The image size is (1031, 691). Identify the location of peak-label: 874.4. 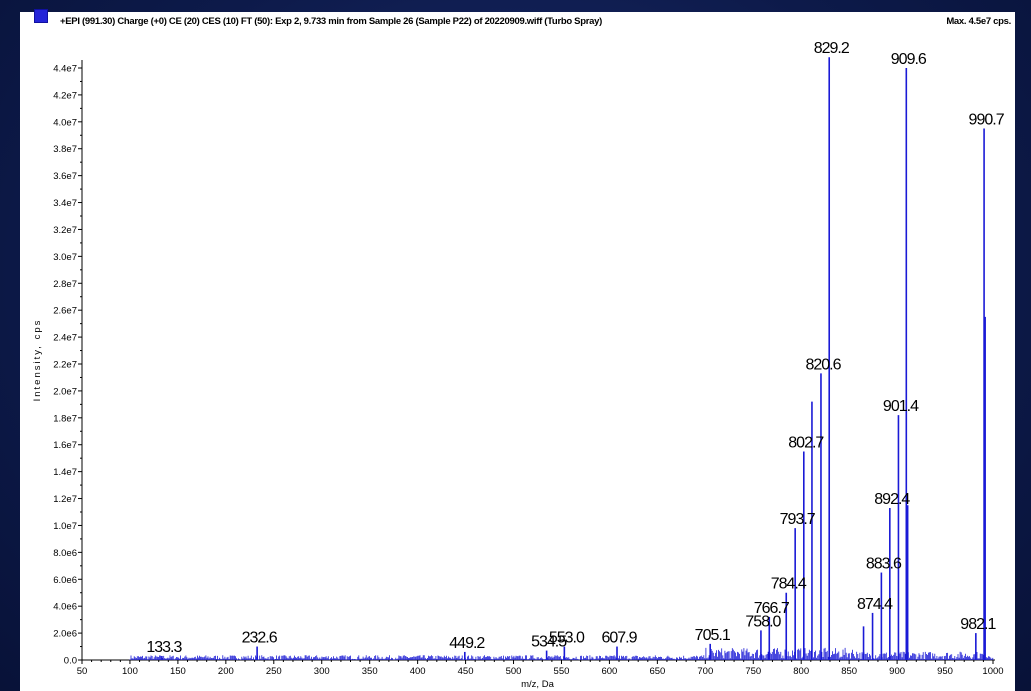
(875, 604).